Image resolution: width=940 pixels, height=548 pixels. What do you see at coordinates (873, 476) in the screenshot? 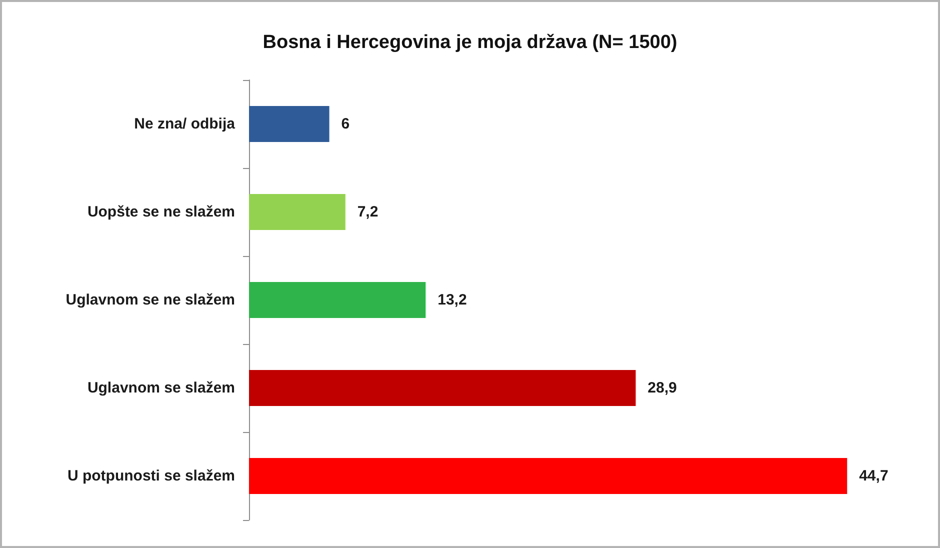
I see `data-label: 44,7` at bounding box center [873, 476].